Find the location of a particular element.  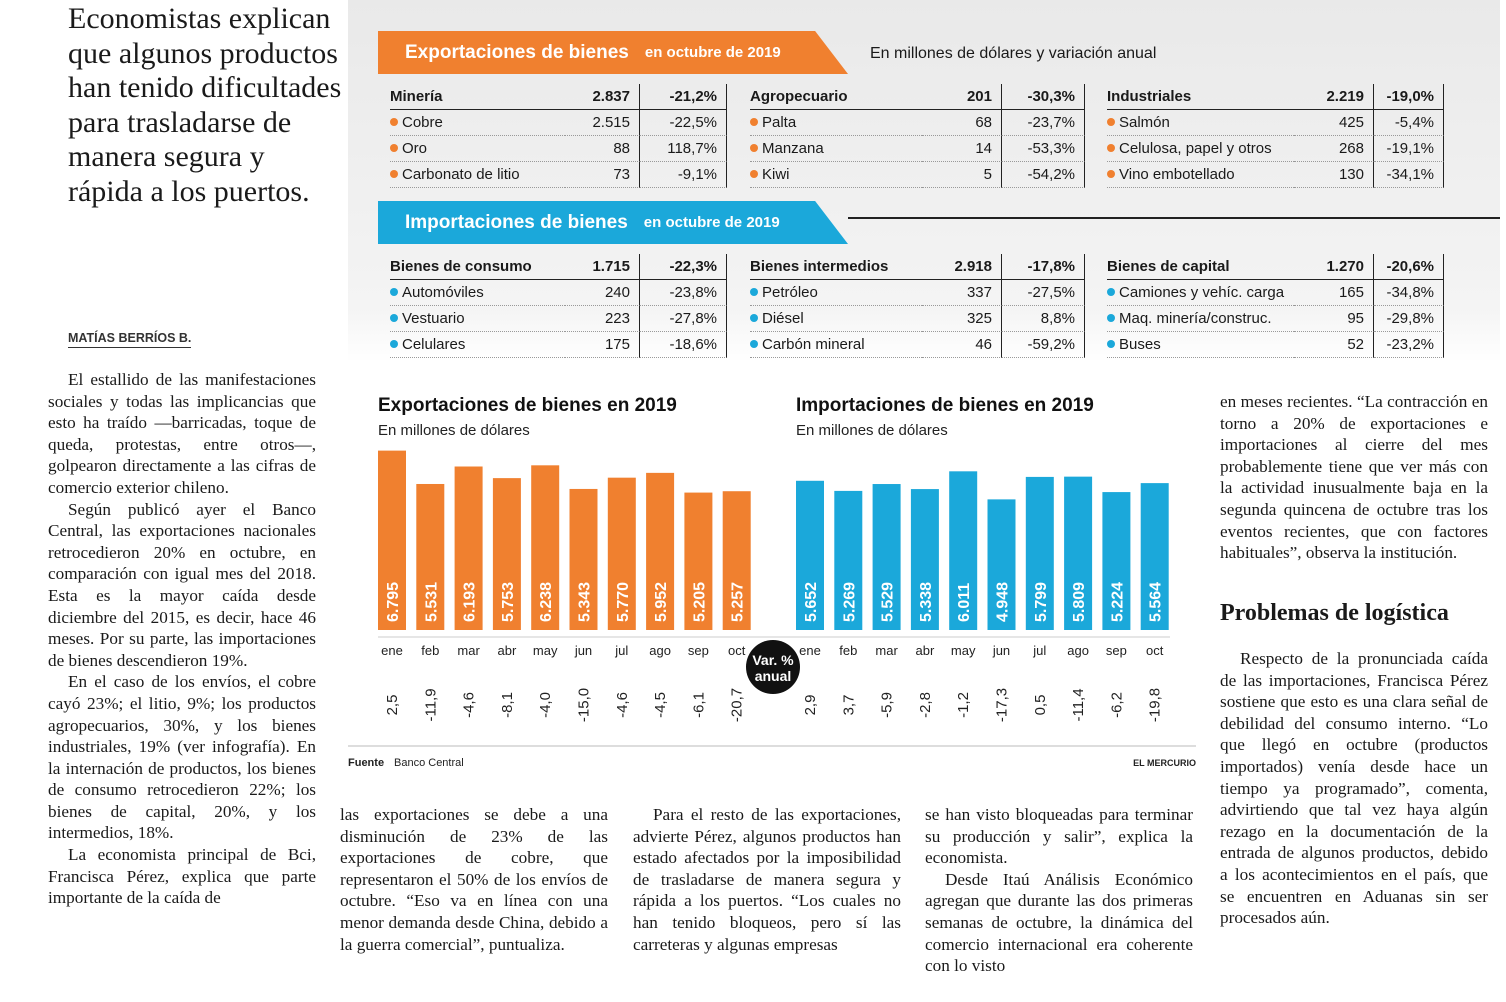

value-text: -22,5% is located at coordinates (693, 122).